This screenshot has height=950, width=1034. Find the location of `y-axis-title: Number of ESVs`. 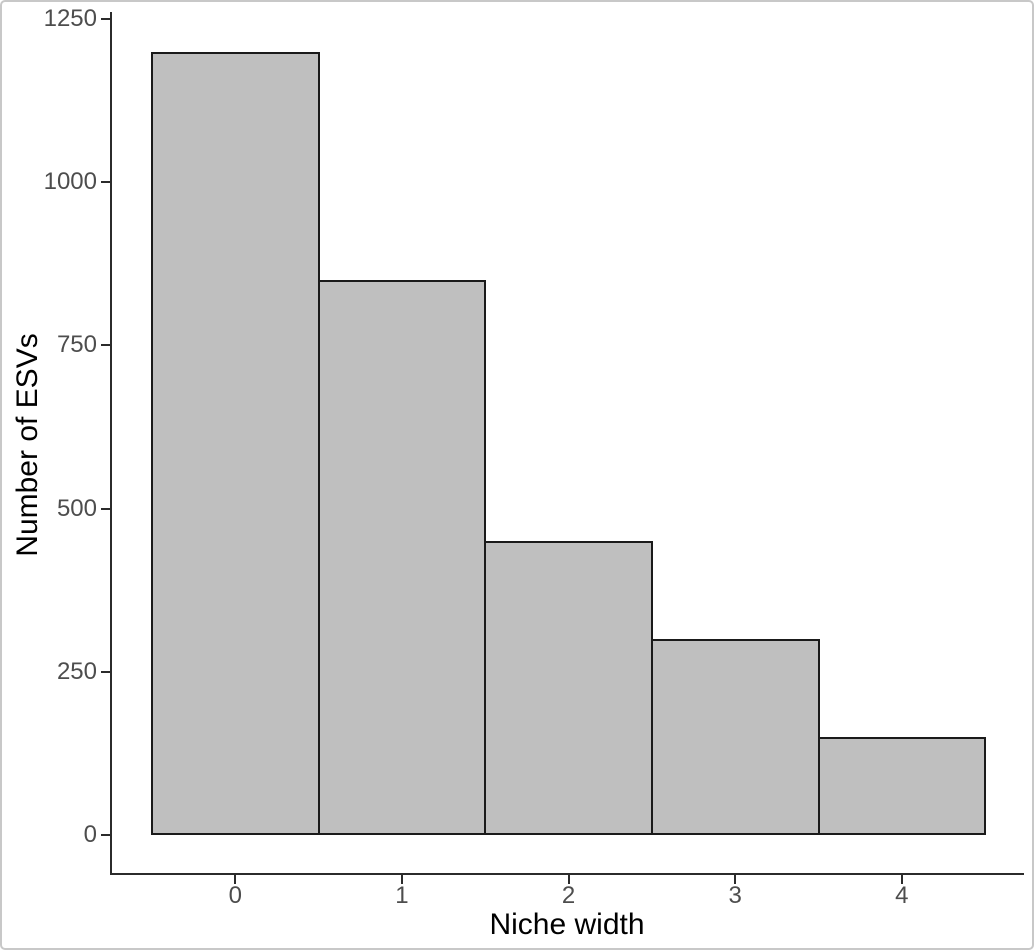

y-axis-title: Number of ESVs is located at coordinates (27, 445).